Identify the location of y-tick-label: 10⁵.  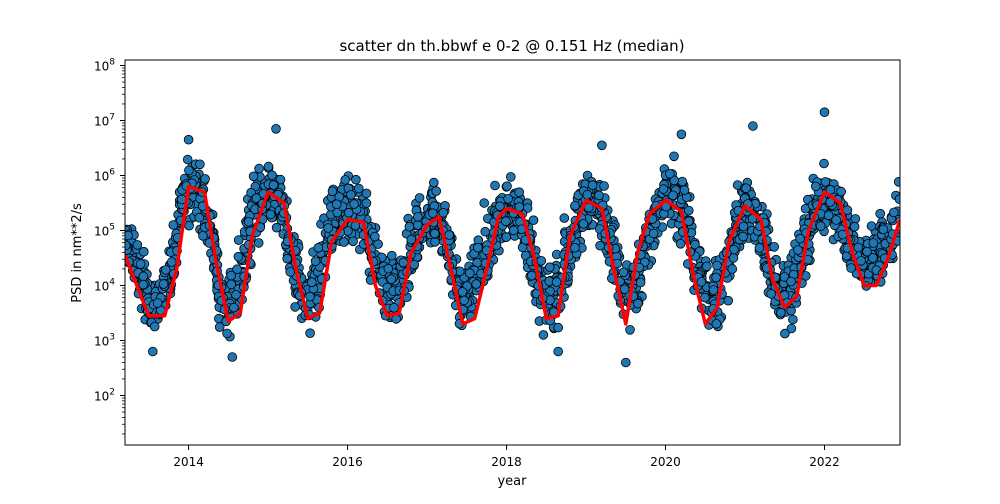
(104, 231).